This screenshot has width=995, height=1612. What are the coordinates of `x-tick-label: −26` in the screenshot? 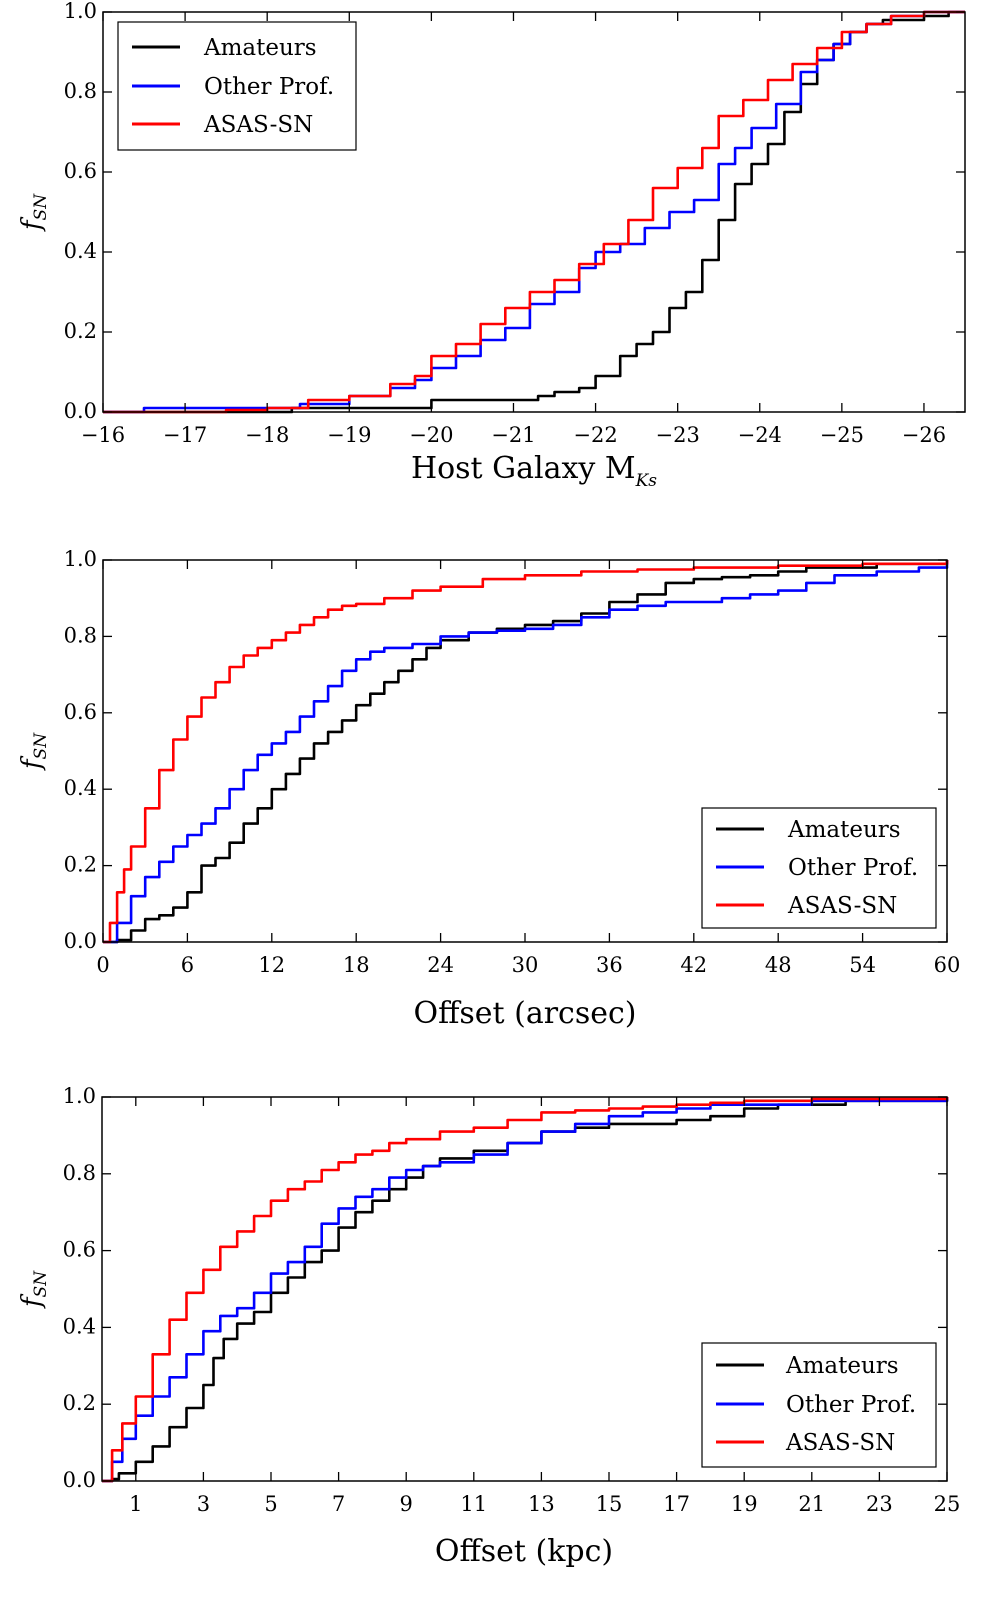 It's located at (924, 435).